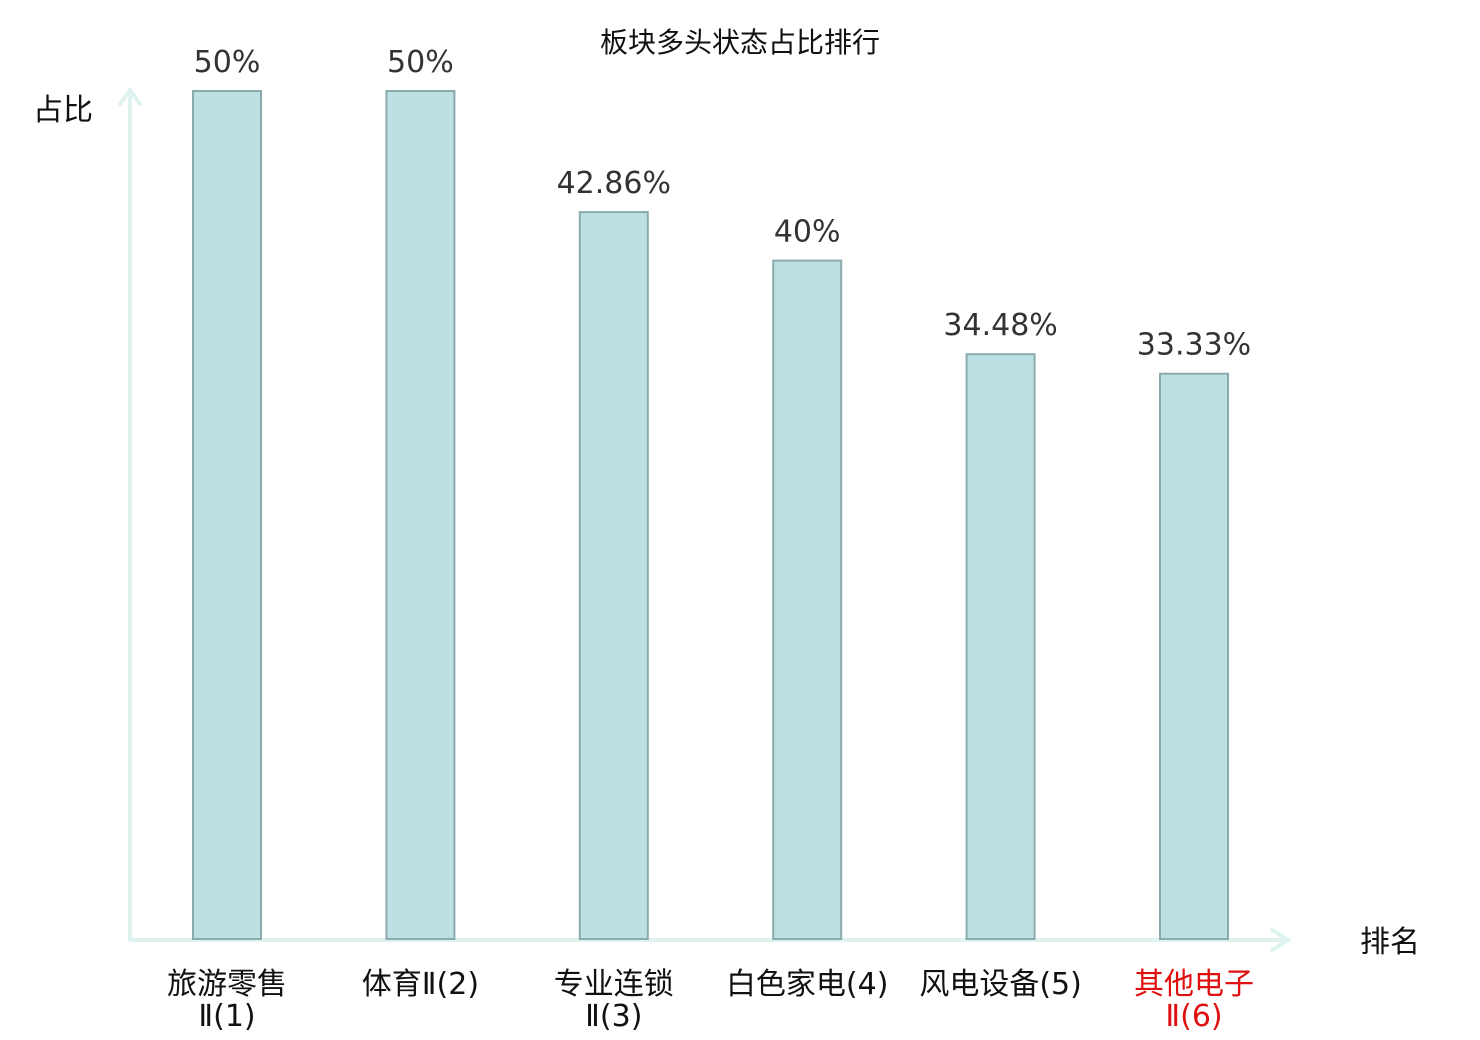  I want to click on value-label-6: 33.33%, so click(1194, 345).